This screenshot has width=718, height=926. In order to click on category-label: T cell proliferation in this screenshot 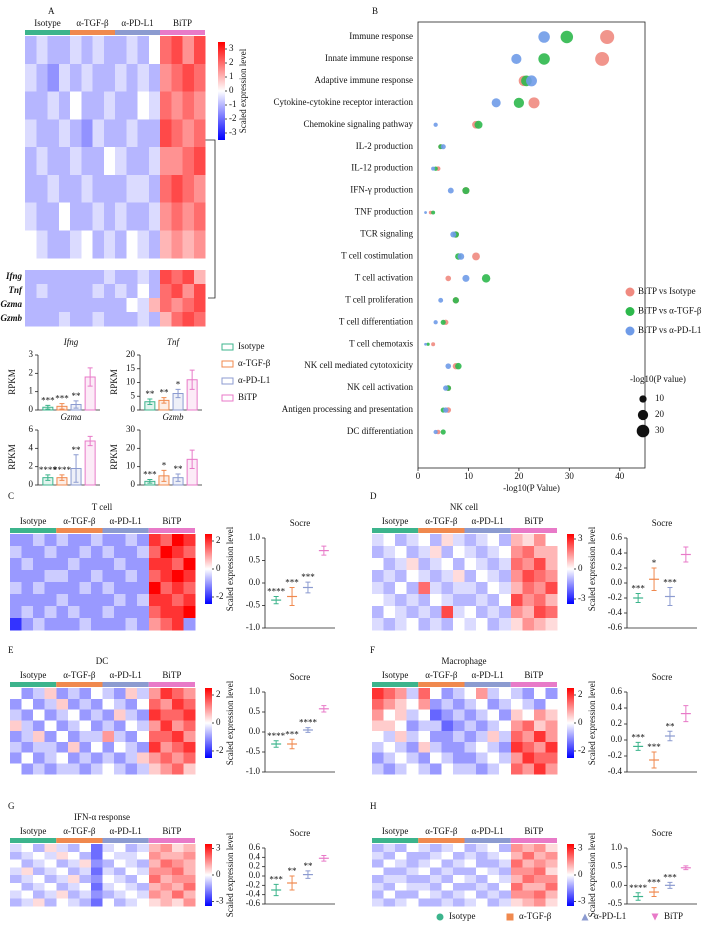, I will do `click(379, 299)`.